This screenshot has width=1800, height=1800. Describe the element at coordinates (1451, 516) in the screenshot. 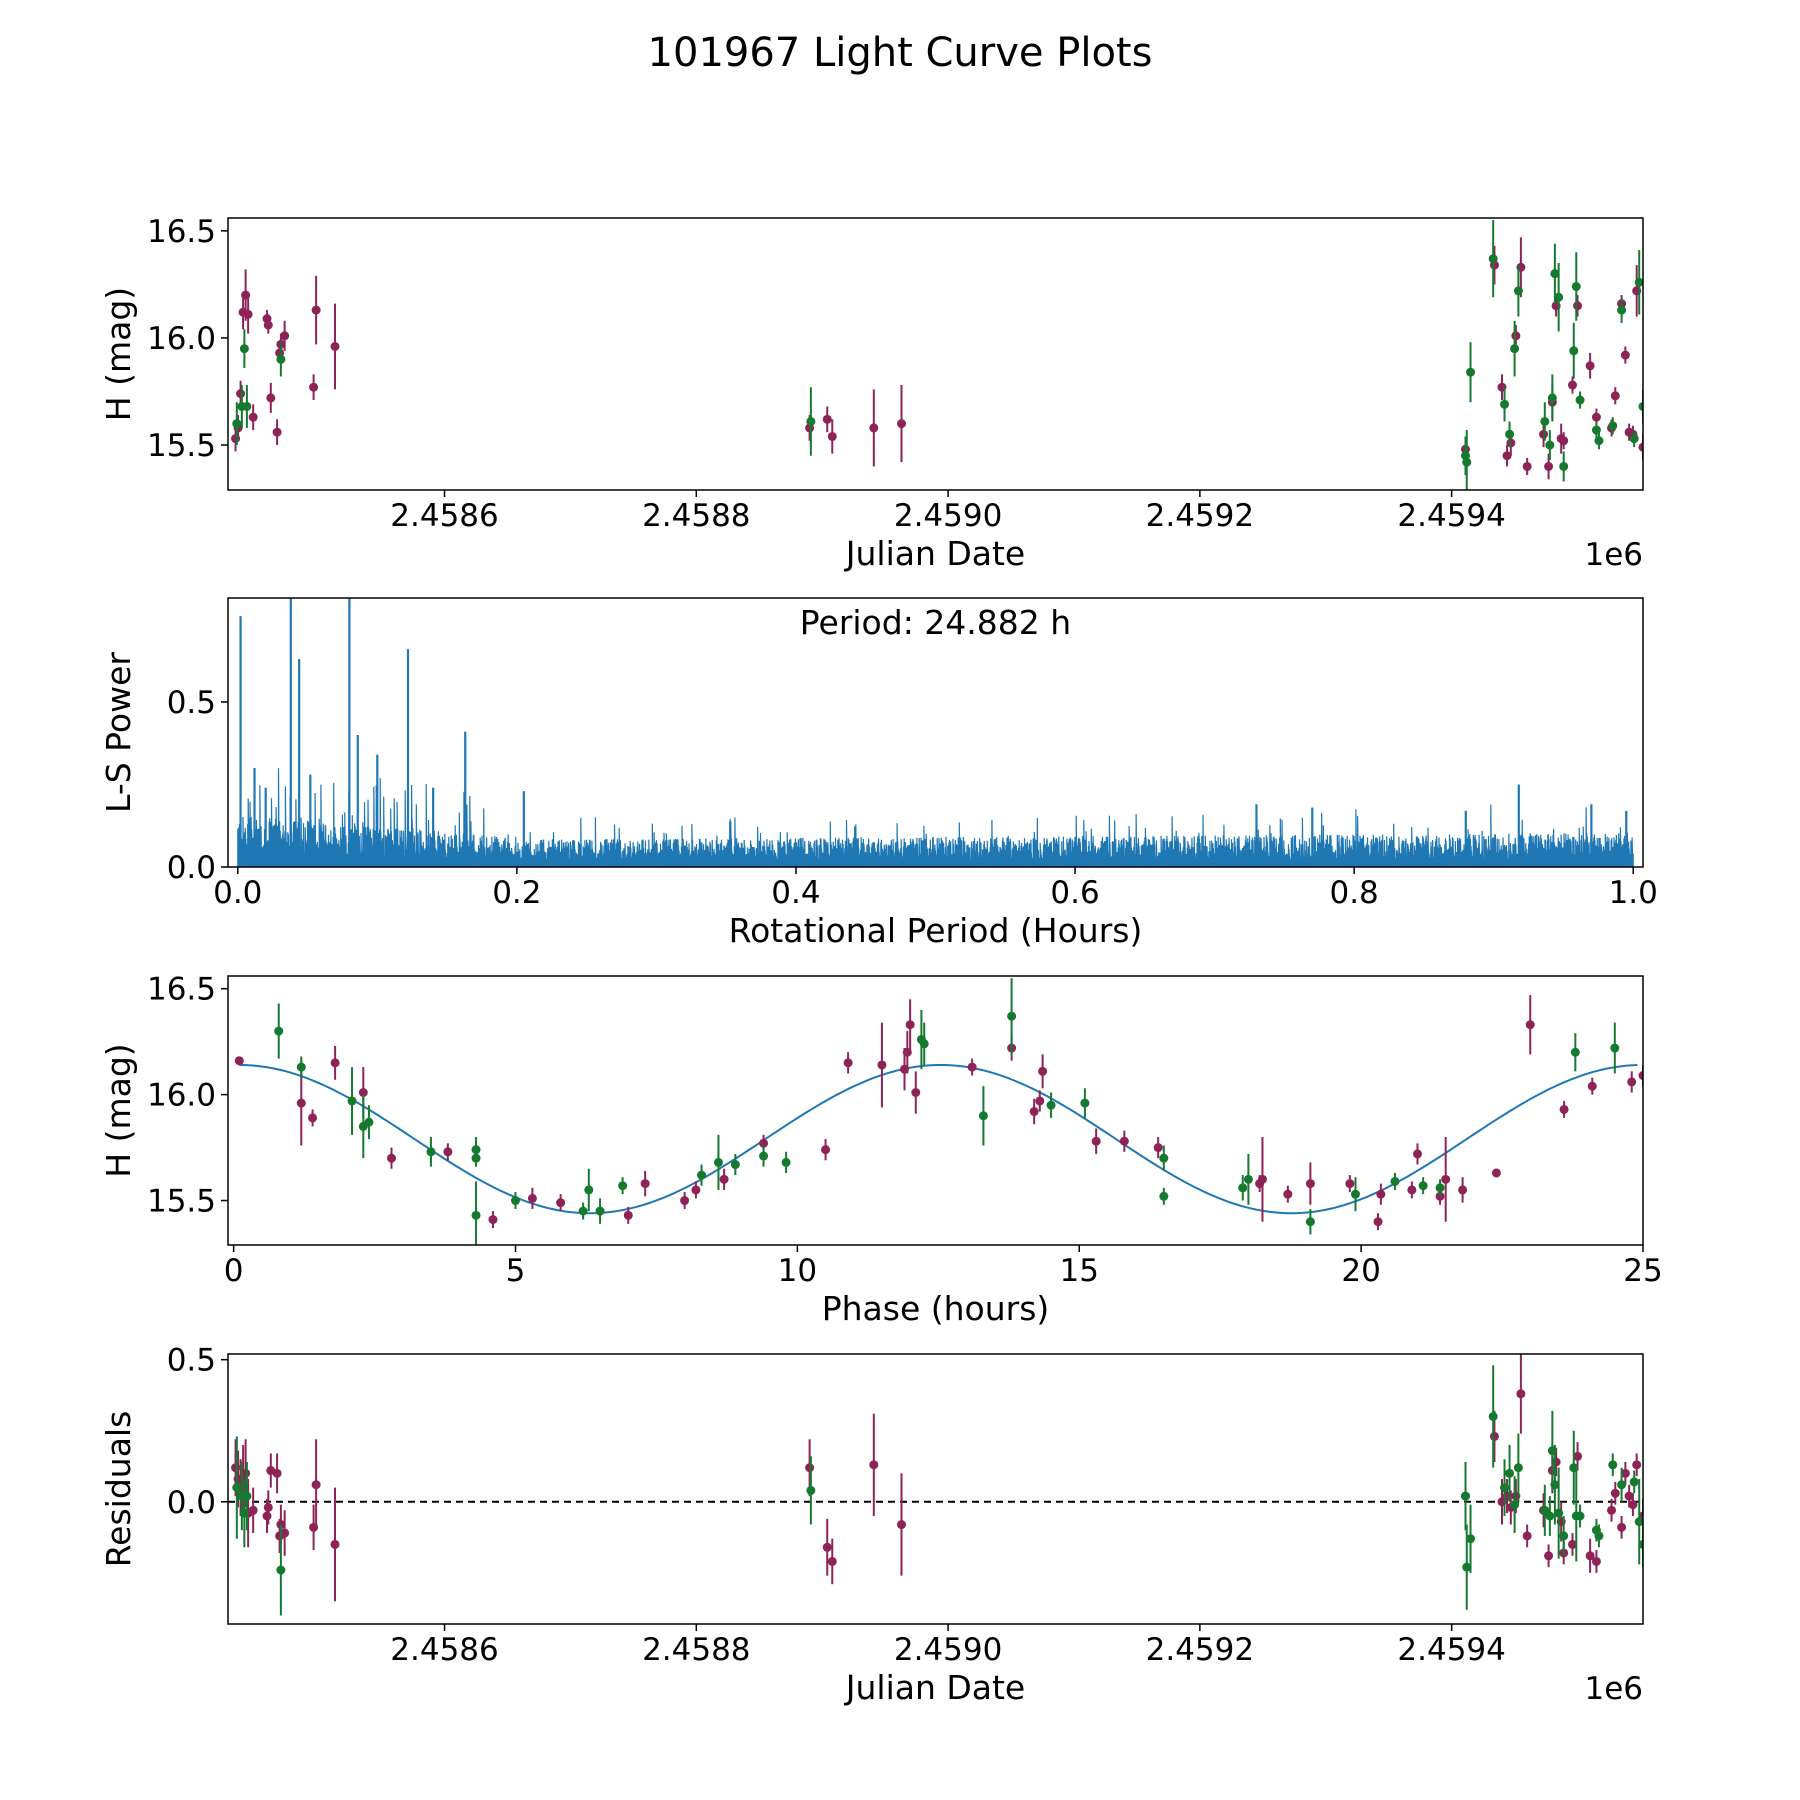

I see `x-tick-label: 2.4594` at that location.